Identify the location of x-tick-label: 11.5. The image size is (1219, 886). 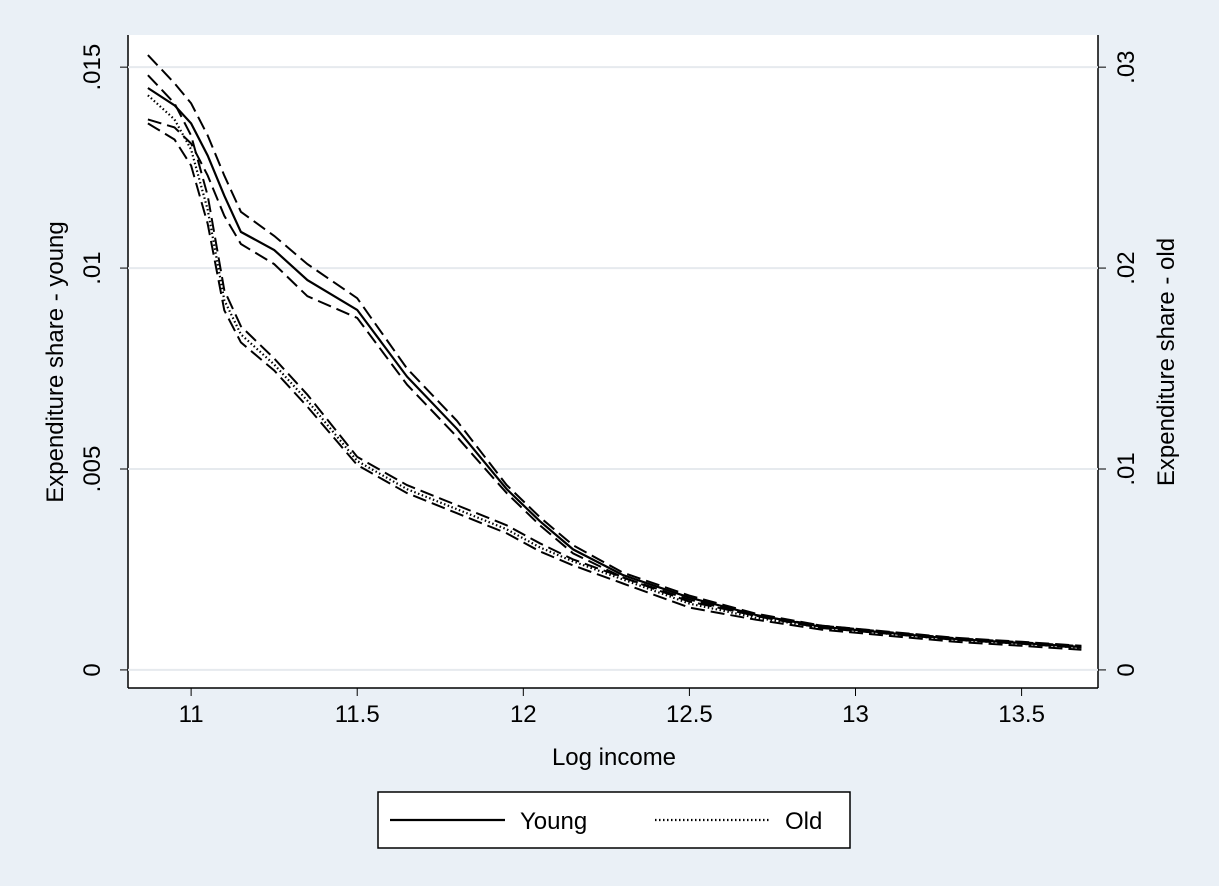
(357, 714).